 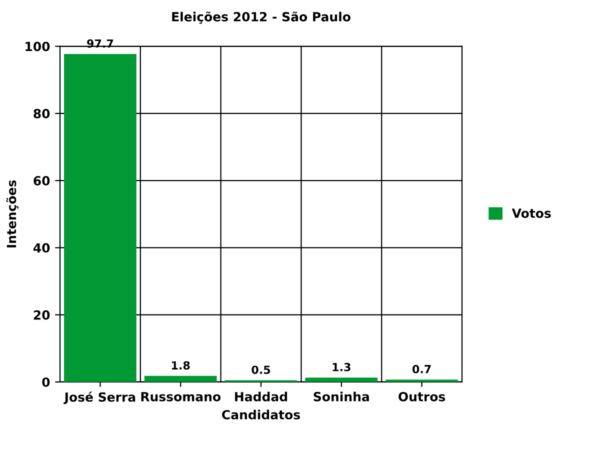 I want to click on data-label: 1.8, so click(x=181, y=365).